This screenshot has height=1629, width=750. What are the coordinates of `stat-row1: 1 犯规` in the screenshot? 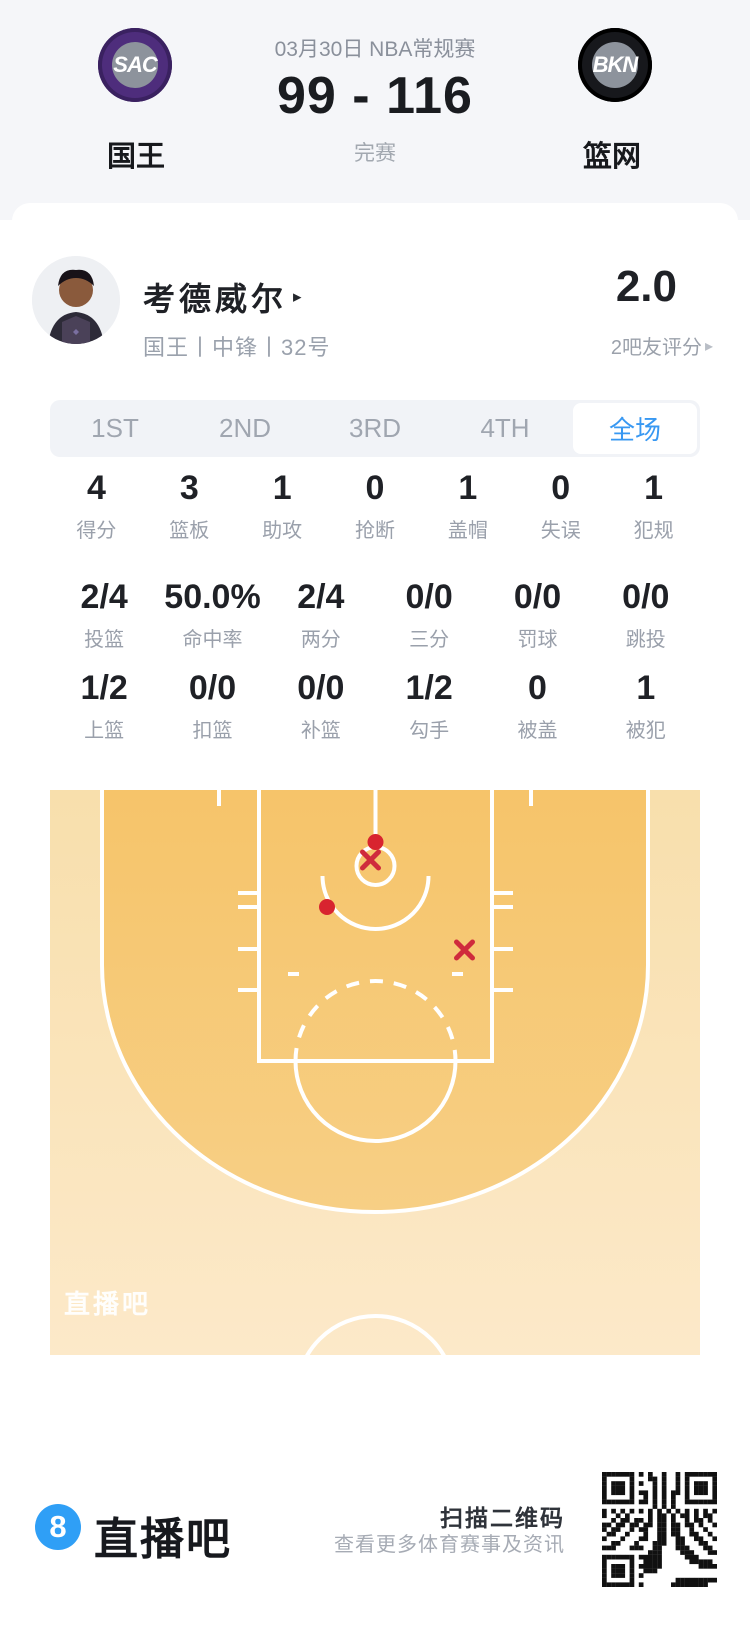 It's located at (653, 506).